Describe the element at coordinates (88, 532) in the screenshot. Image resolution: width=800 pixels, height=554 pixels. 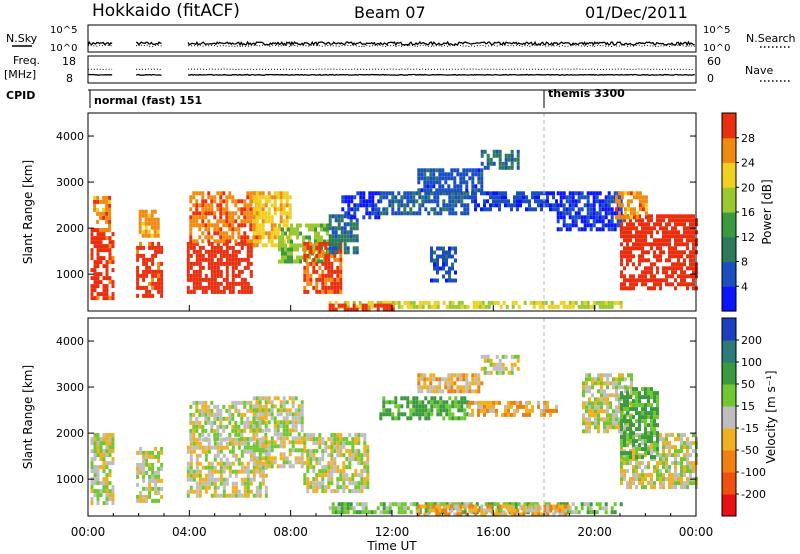
I see `xtick-label: 00:00` at that location.